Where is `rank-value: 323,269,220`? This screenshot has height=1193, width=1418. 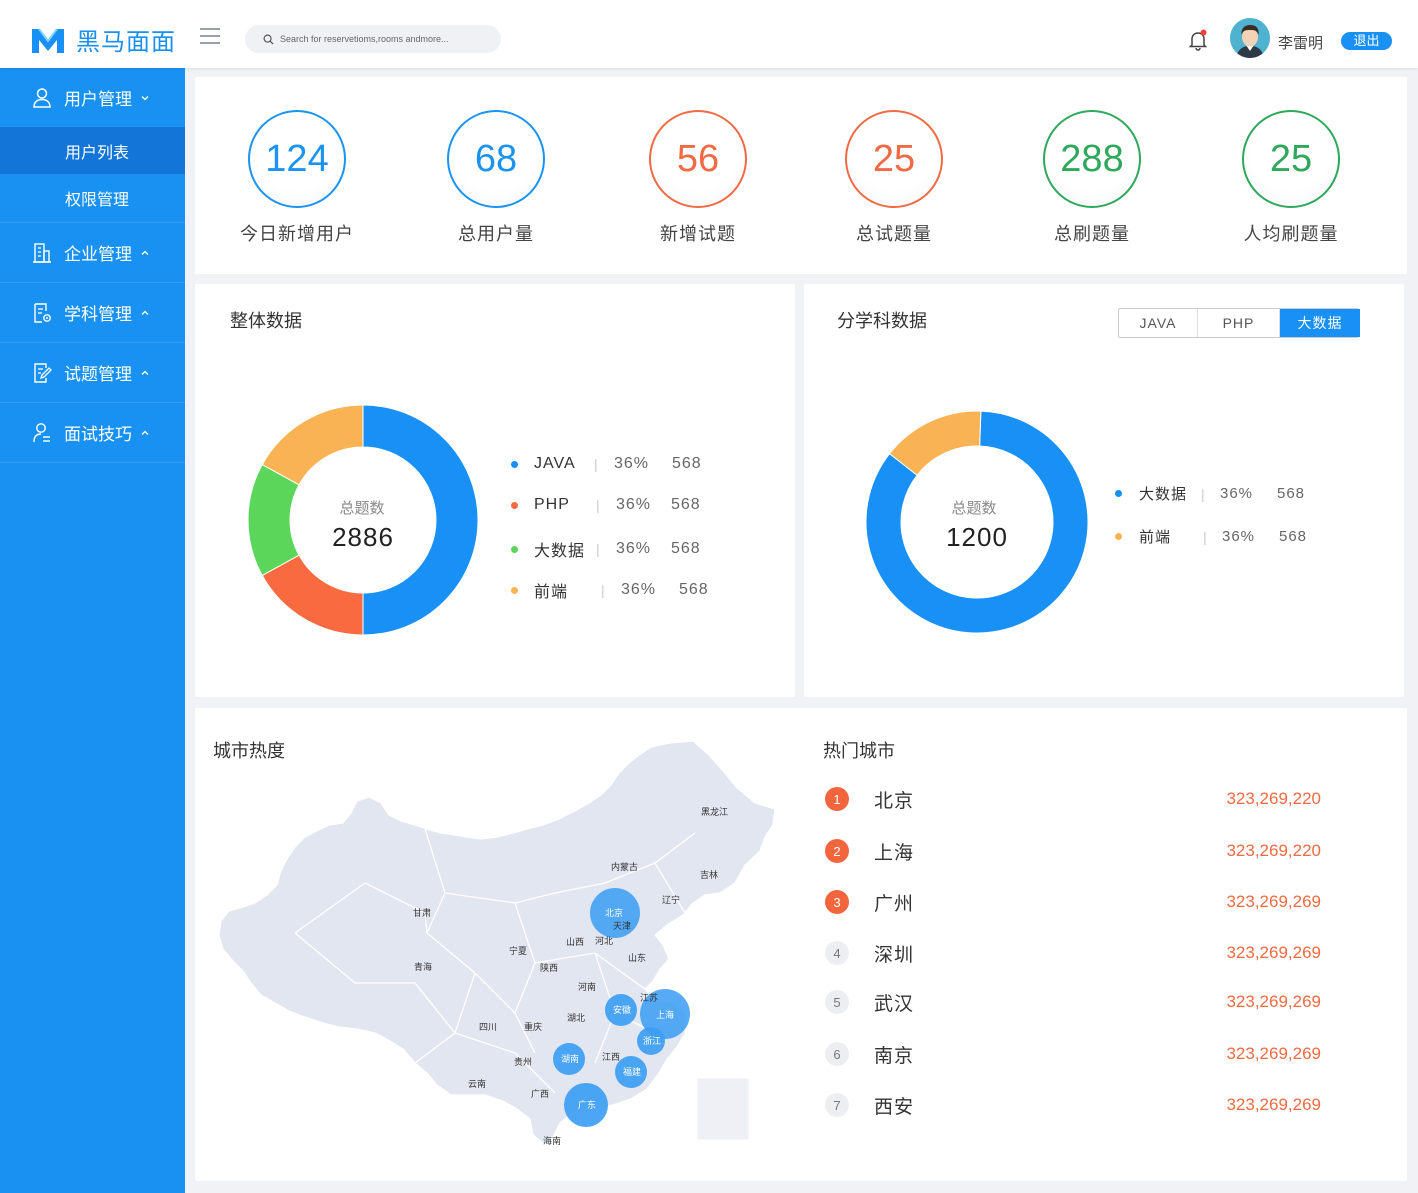 rank-value: 323,269,220 is located at coordinates (1273, 850).